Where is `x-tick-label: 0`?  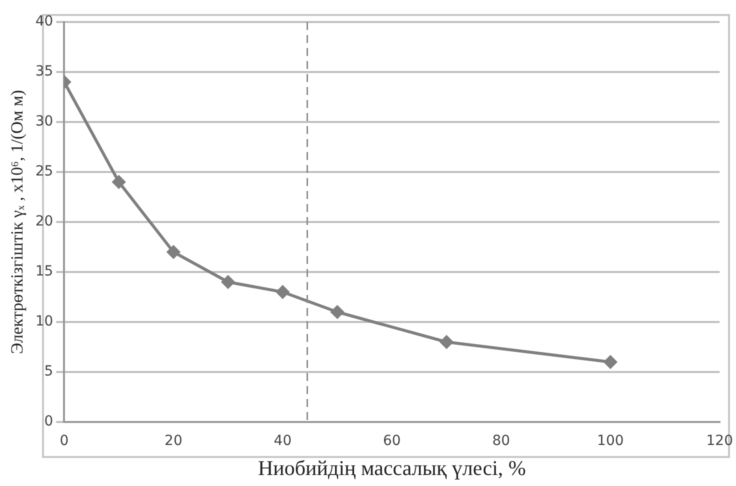
x-tick-label: 0 is located at coordinates (64, 441).